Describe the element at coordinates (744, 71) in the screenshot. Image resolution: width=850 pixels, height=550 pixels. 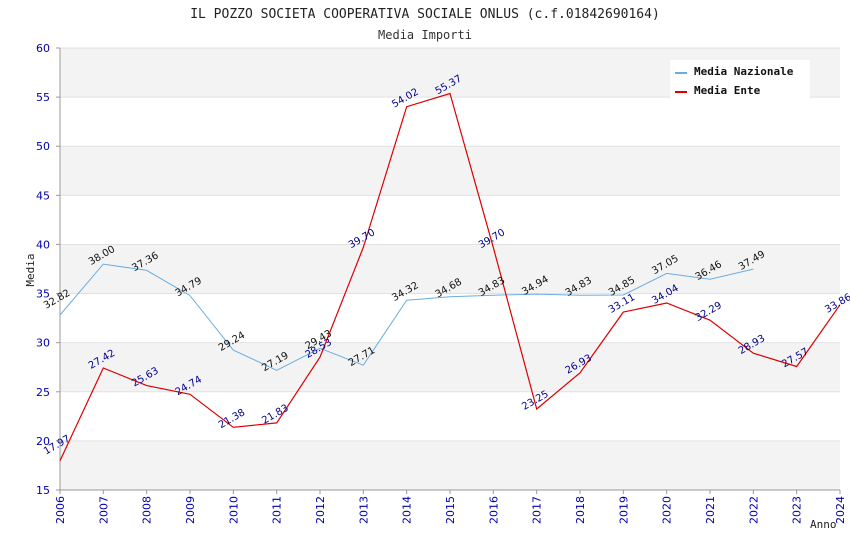
I see `legend-label-media-nazionale: Media Nazionale` at that location.